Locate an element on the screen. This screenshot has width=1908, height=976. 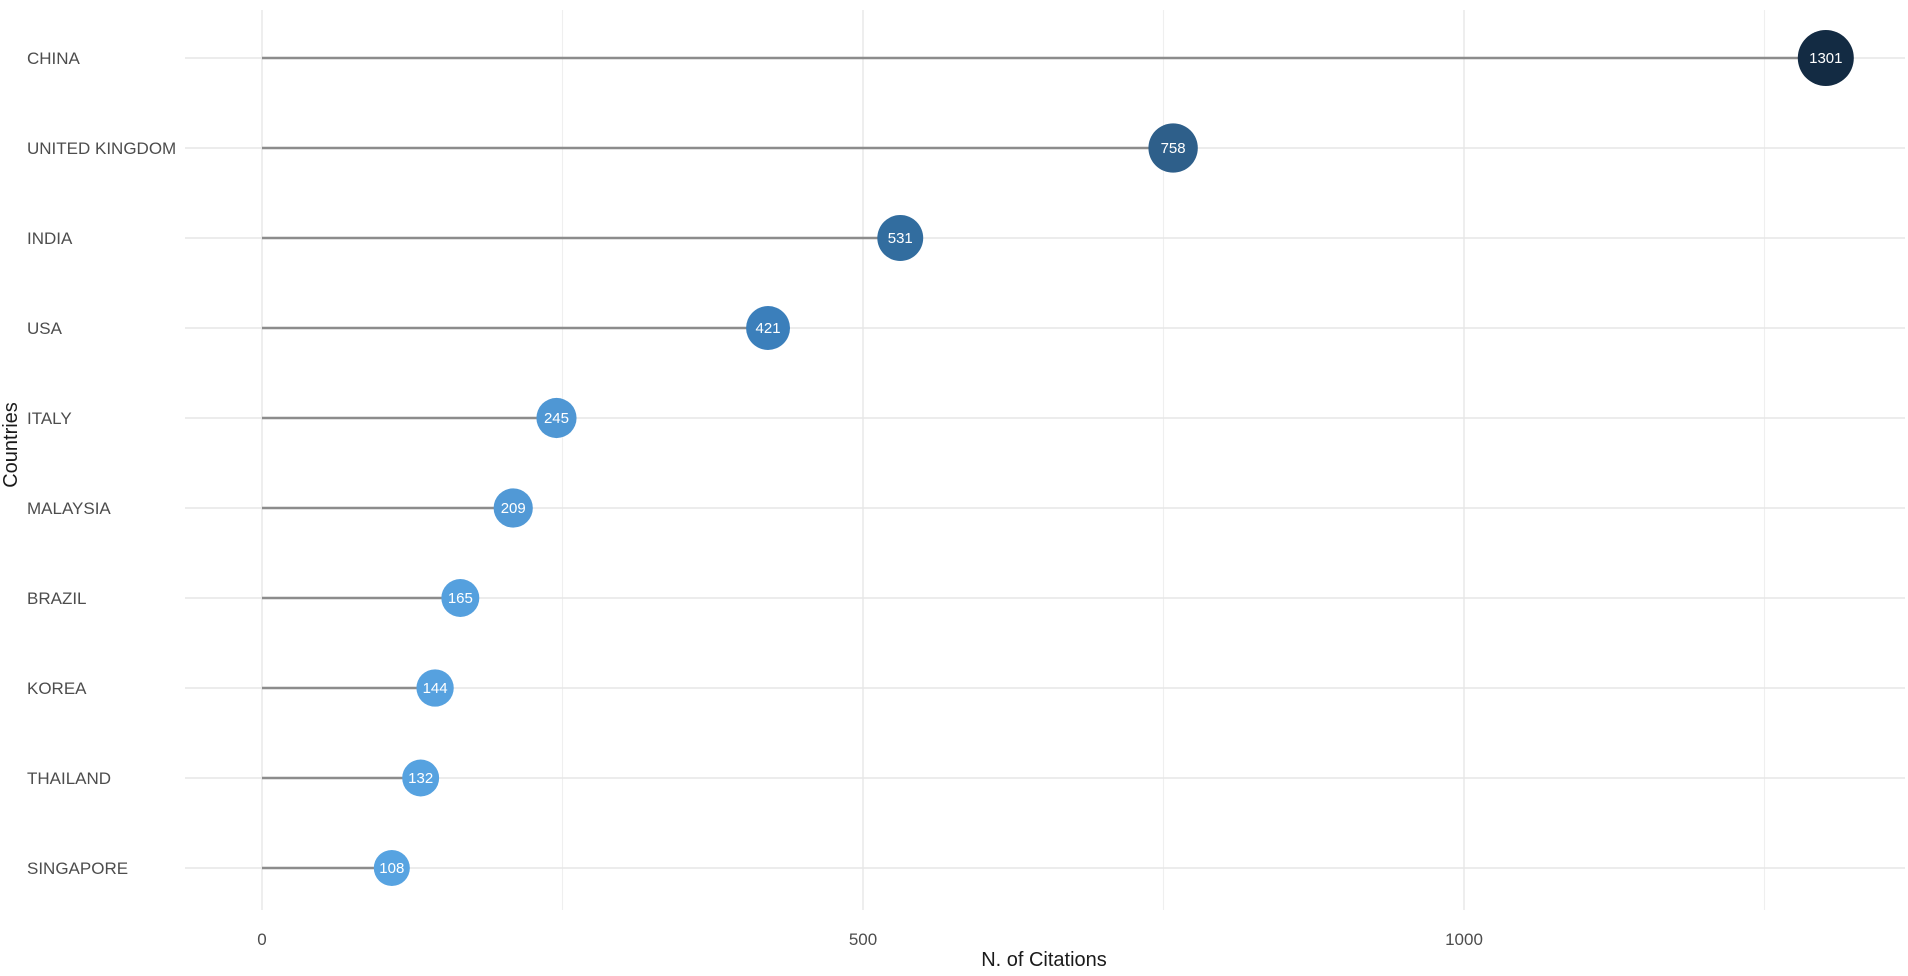
point-value-label: 108 is located at coordinates (391, 868).